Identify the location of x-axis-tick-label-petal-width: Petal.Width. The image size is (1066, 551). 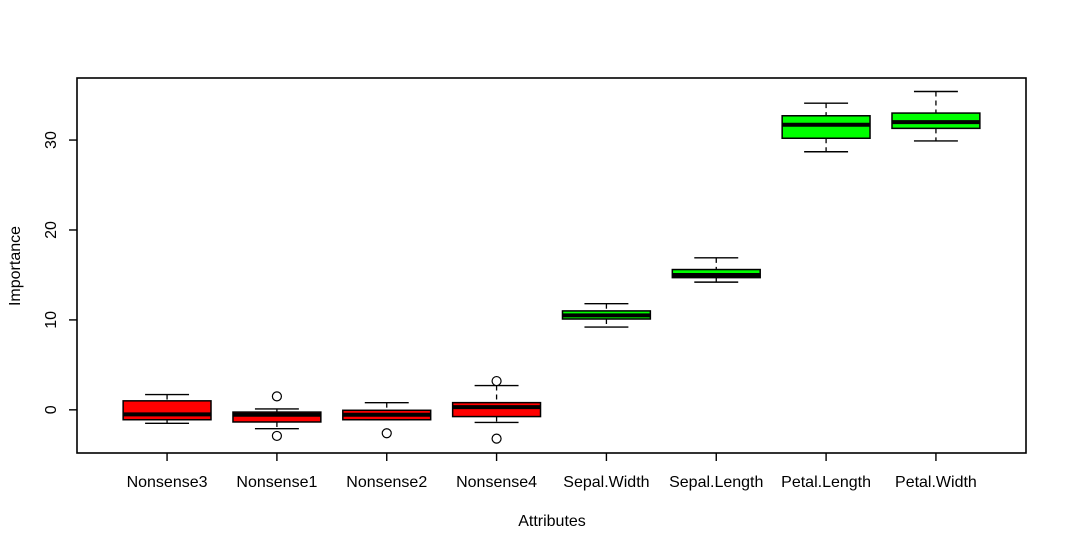
(936, 482).